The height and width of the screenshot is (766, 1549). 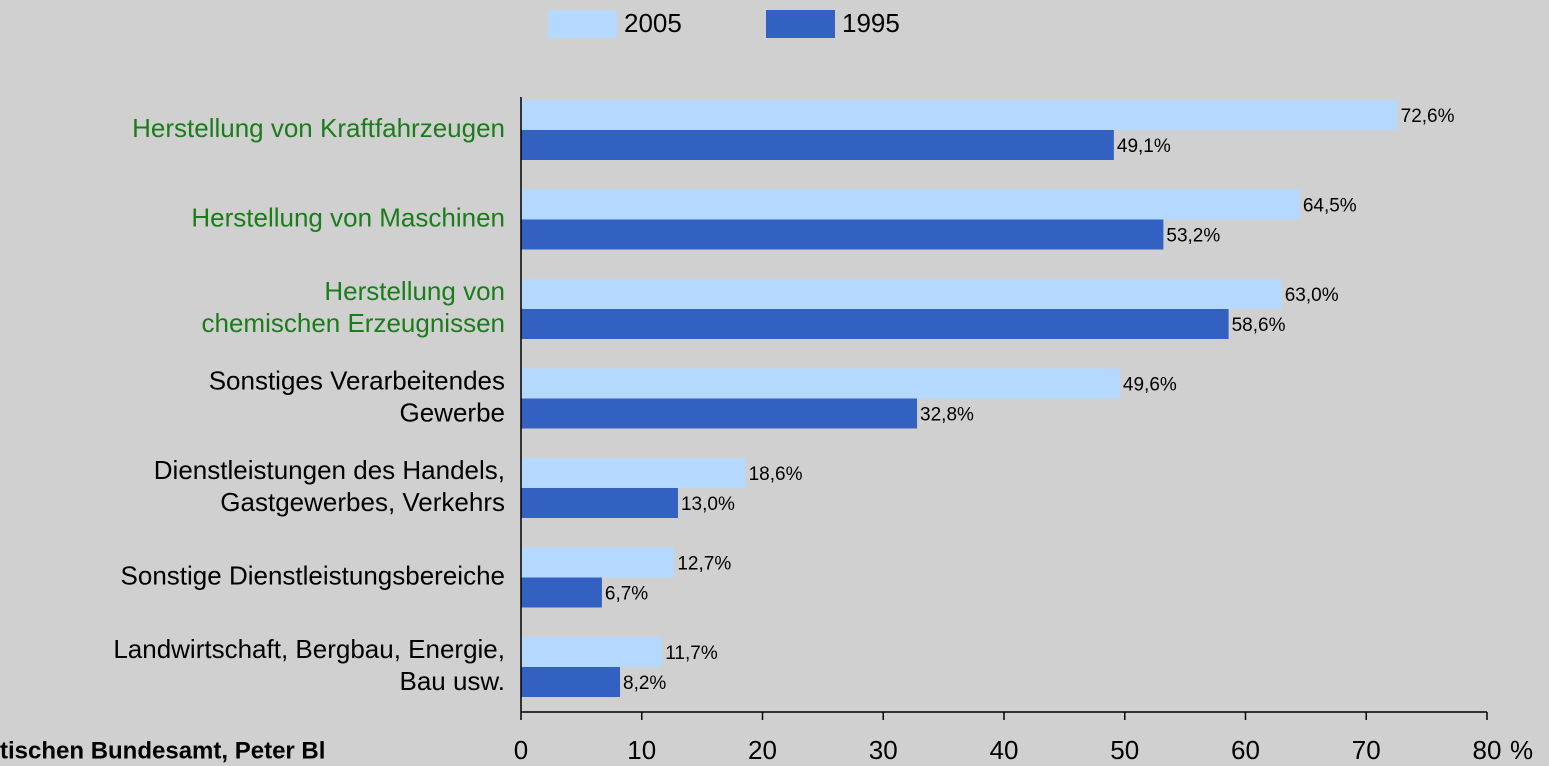 What do you see at coordinates (1144, 146) in the screenshot?
I see `value-label: 49,1%` at bounding box center [1144, 146].